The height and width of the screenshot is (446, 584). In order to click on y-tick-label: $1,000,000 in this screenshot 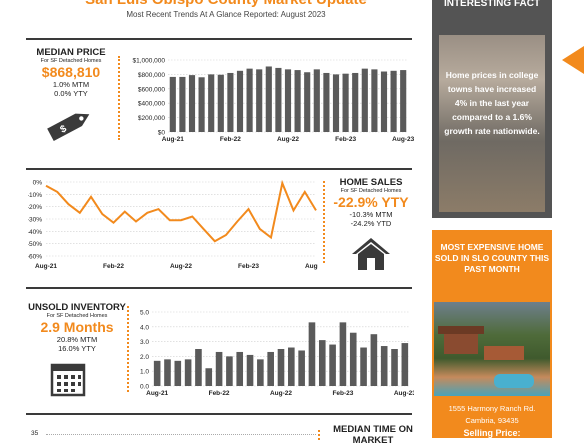, I will do `click(148, 61)`.